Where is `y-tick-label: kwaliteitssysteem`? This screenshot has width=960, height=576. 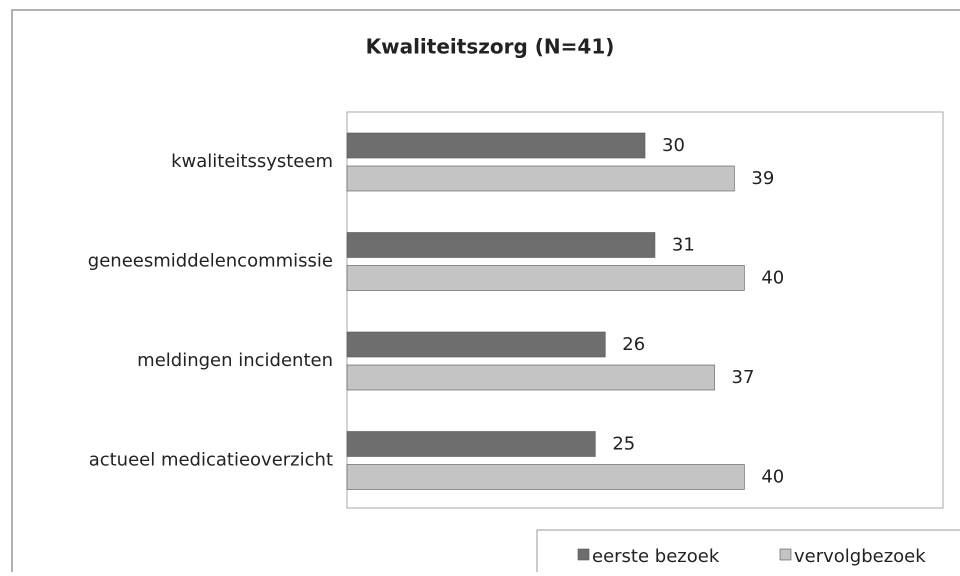
y-tick-label: kwaliteitssysteem is located at coordinates (252, 161).